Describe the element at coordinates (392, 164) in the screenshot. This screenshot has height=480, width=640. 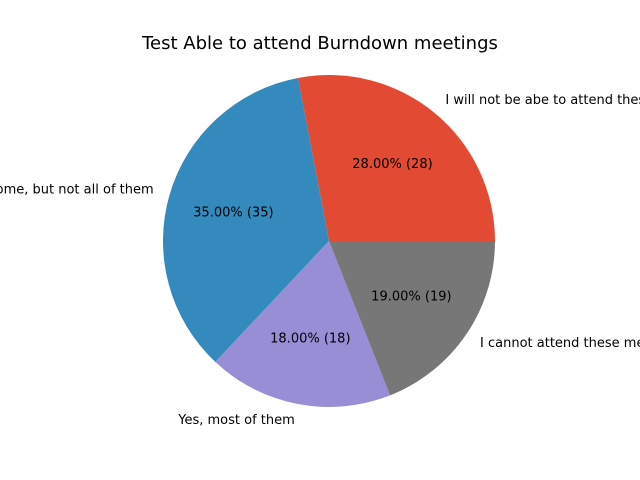
I see `slice-percent-label-1: 28.00% (28)` at that location.